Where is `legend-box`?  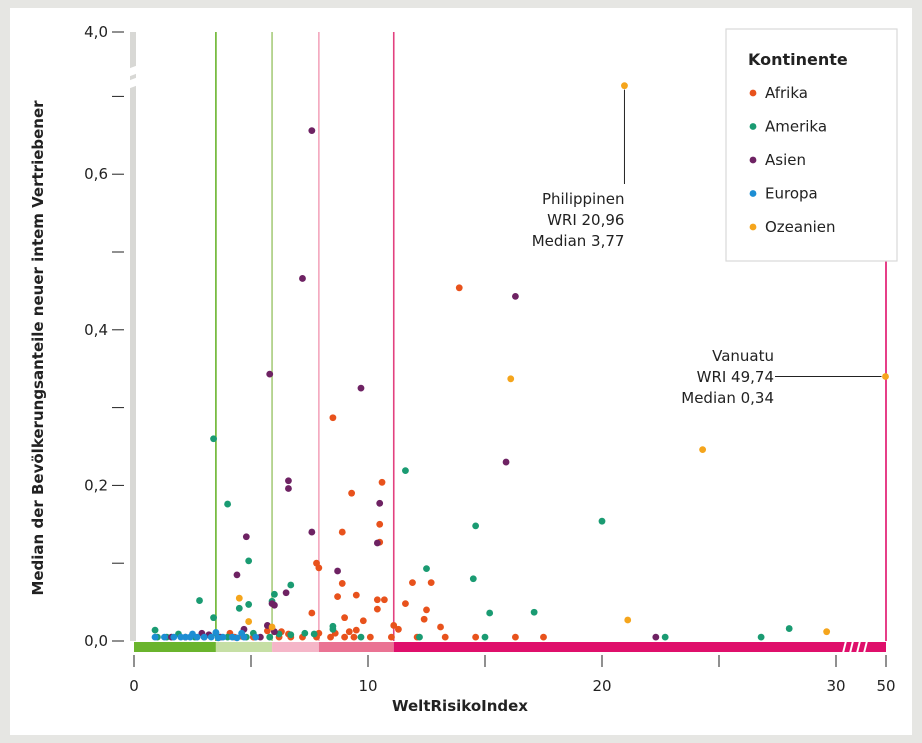 legend-box is located at coordinates (811, 145).